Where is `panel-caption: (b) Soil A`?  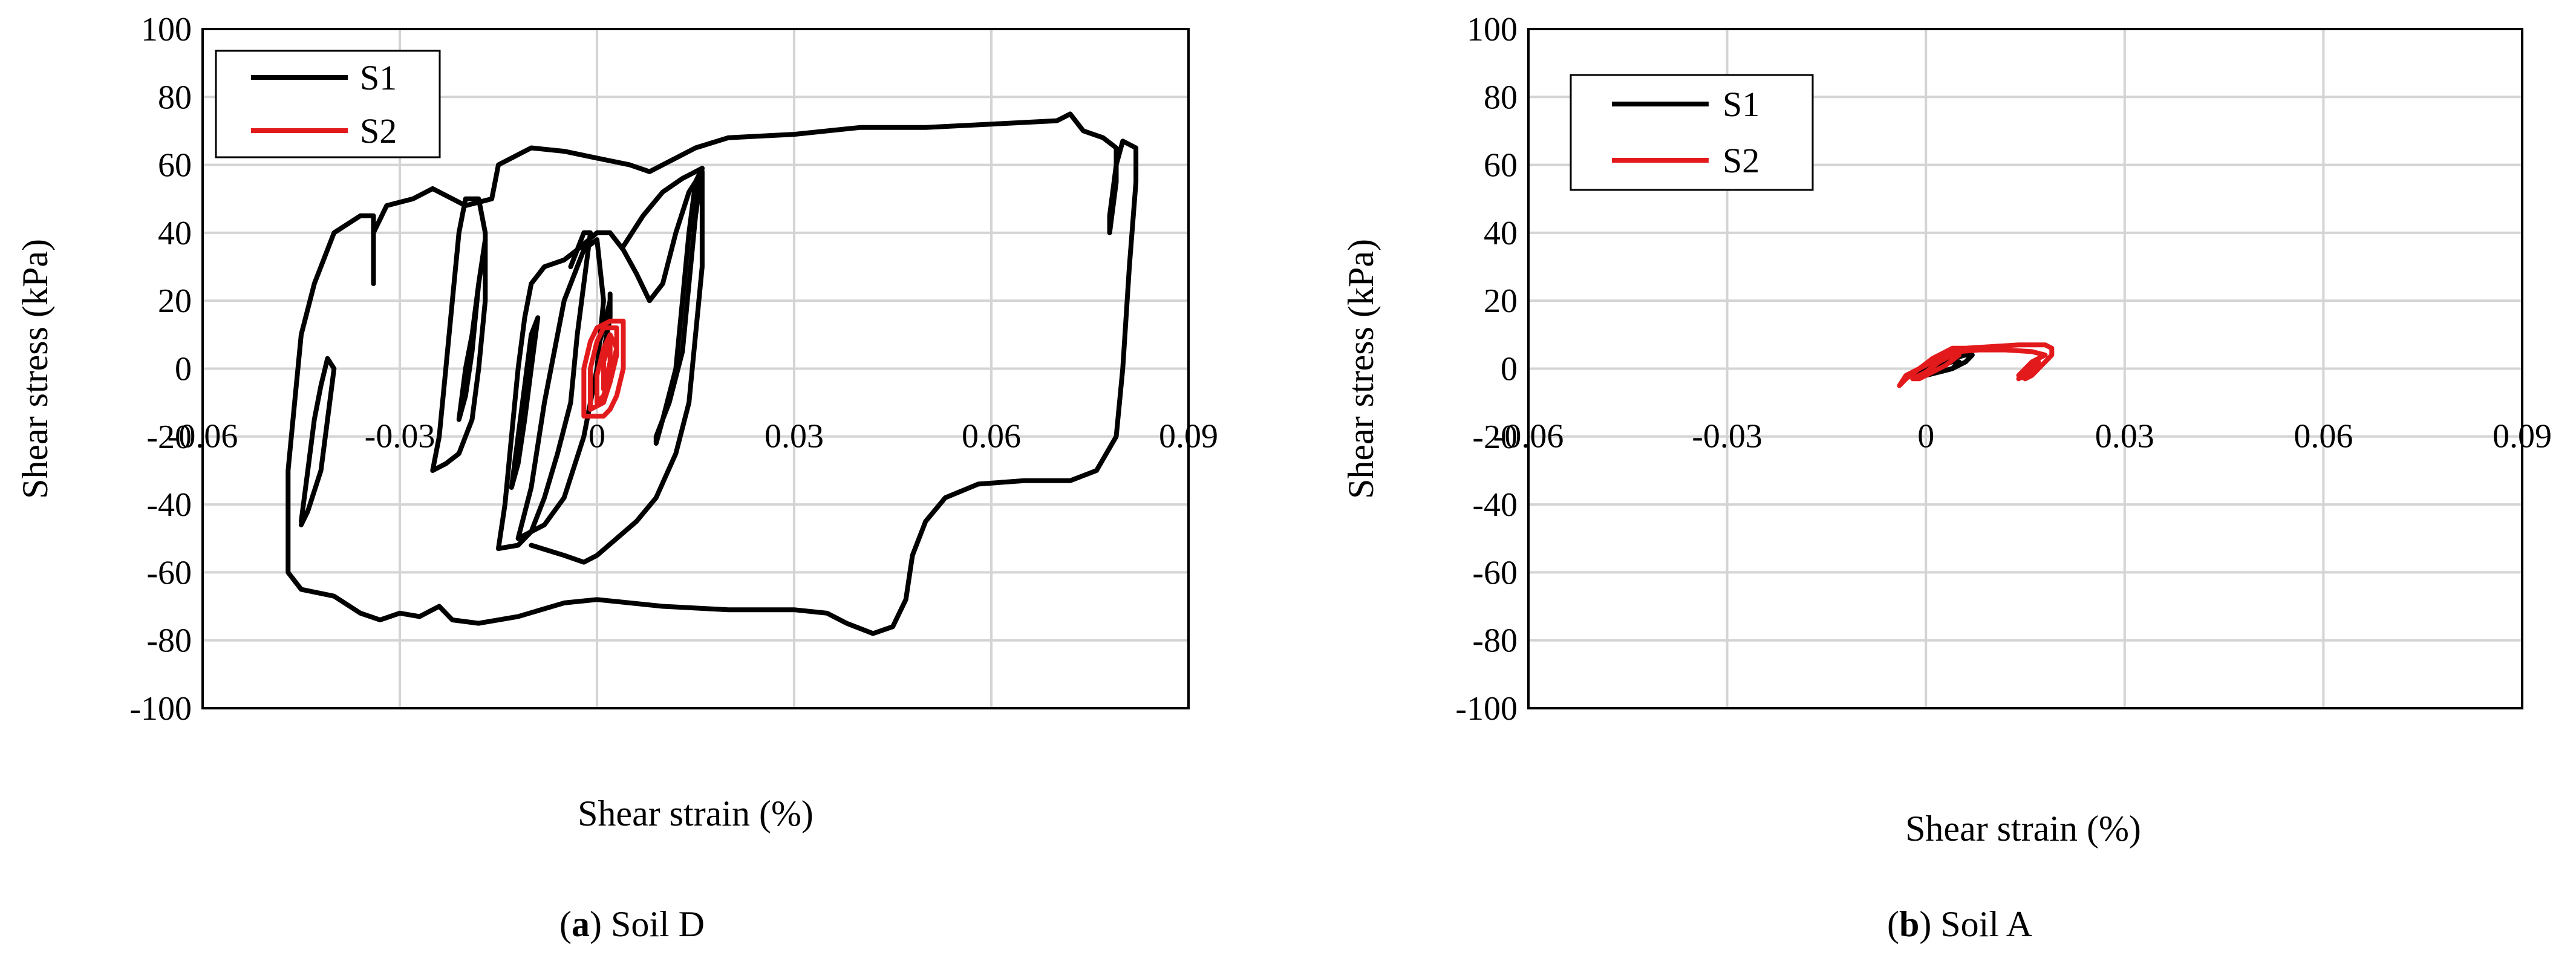 panel-caption: (b) Soil A is located at coordinates (1959, 924).